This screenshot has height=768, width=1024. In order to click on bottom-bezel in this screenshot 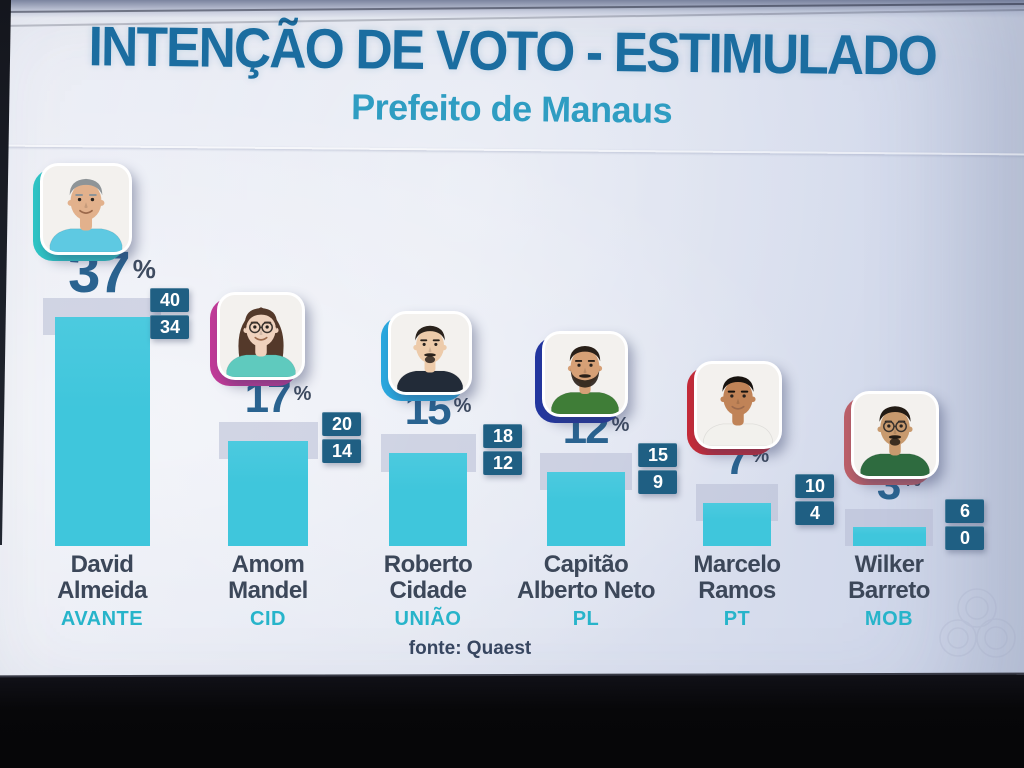, I will do `click(512, 720)`.